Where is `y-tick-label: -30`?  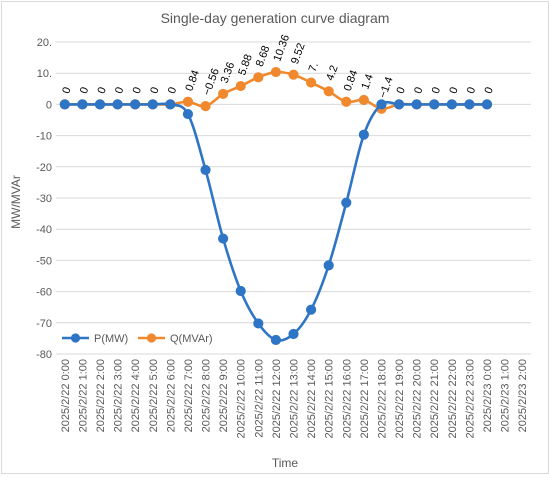
y-tick-label: -30 is located at coordinates (44, 199).